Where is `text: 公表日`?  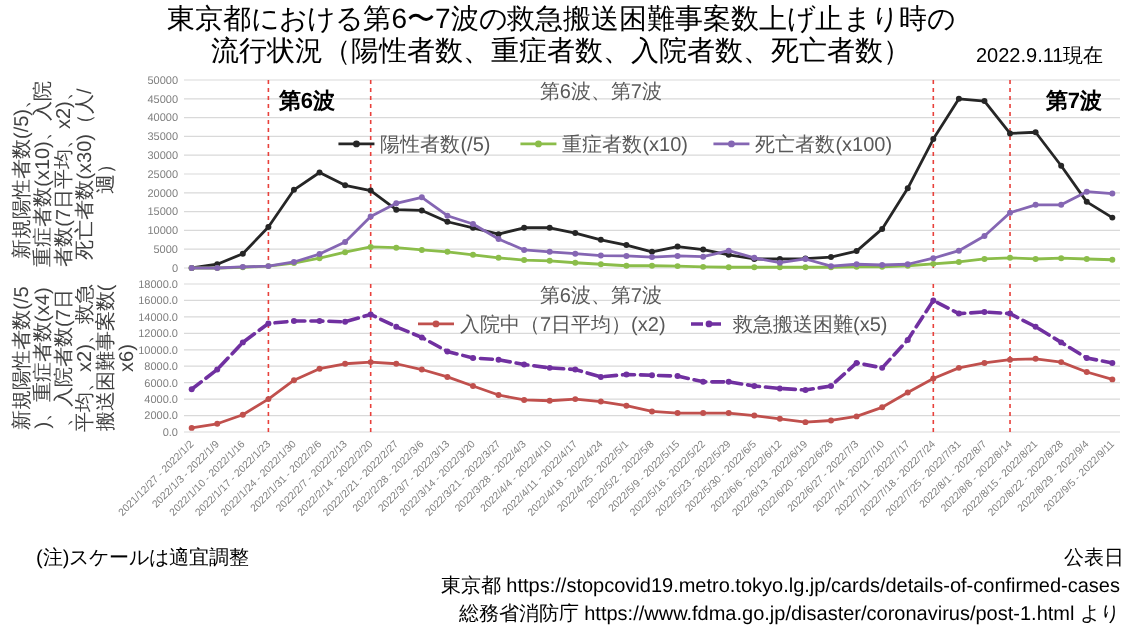 text: 公表日 is located at coordinates (1094, 558).